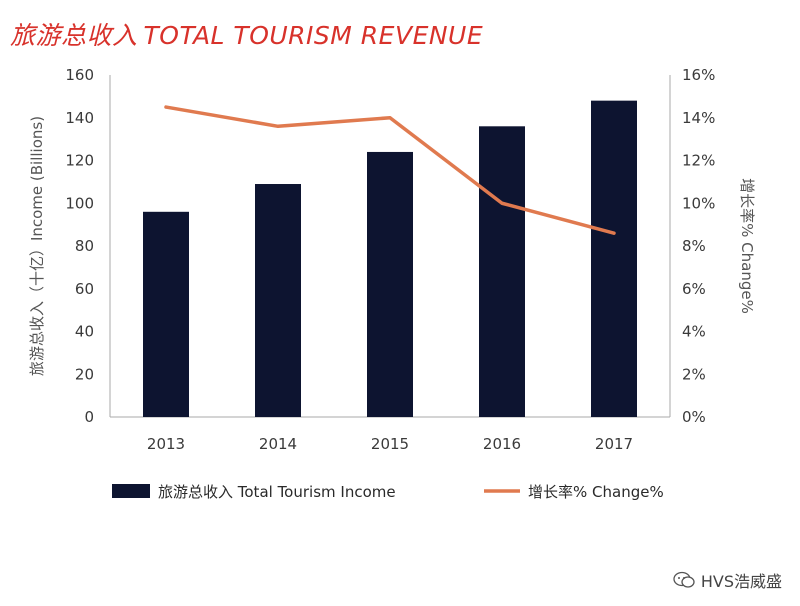 The height and width of the screenshot is (606, 800). Describe the element at coordinates (502, 203) in the screenshot. I see `line-point-2016` at that location.